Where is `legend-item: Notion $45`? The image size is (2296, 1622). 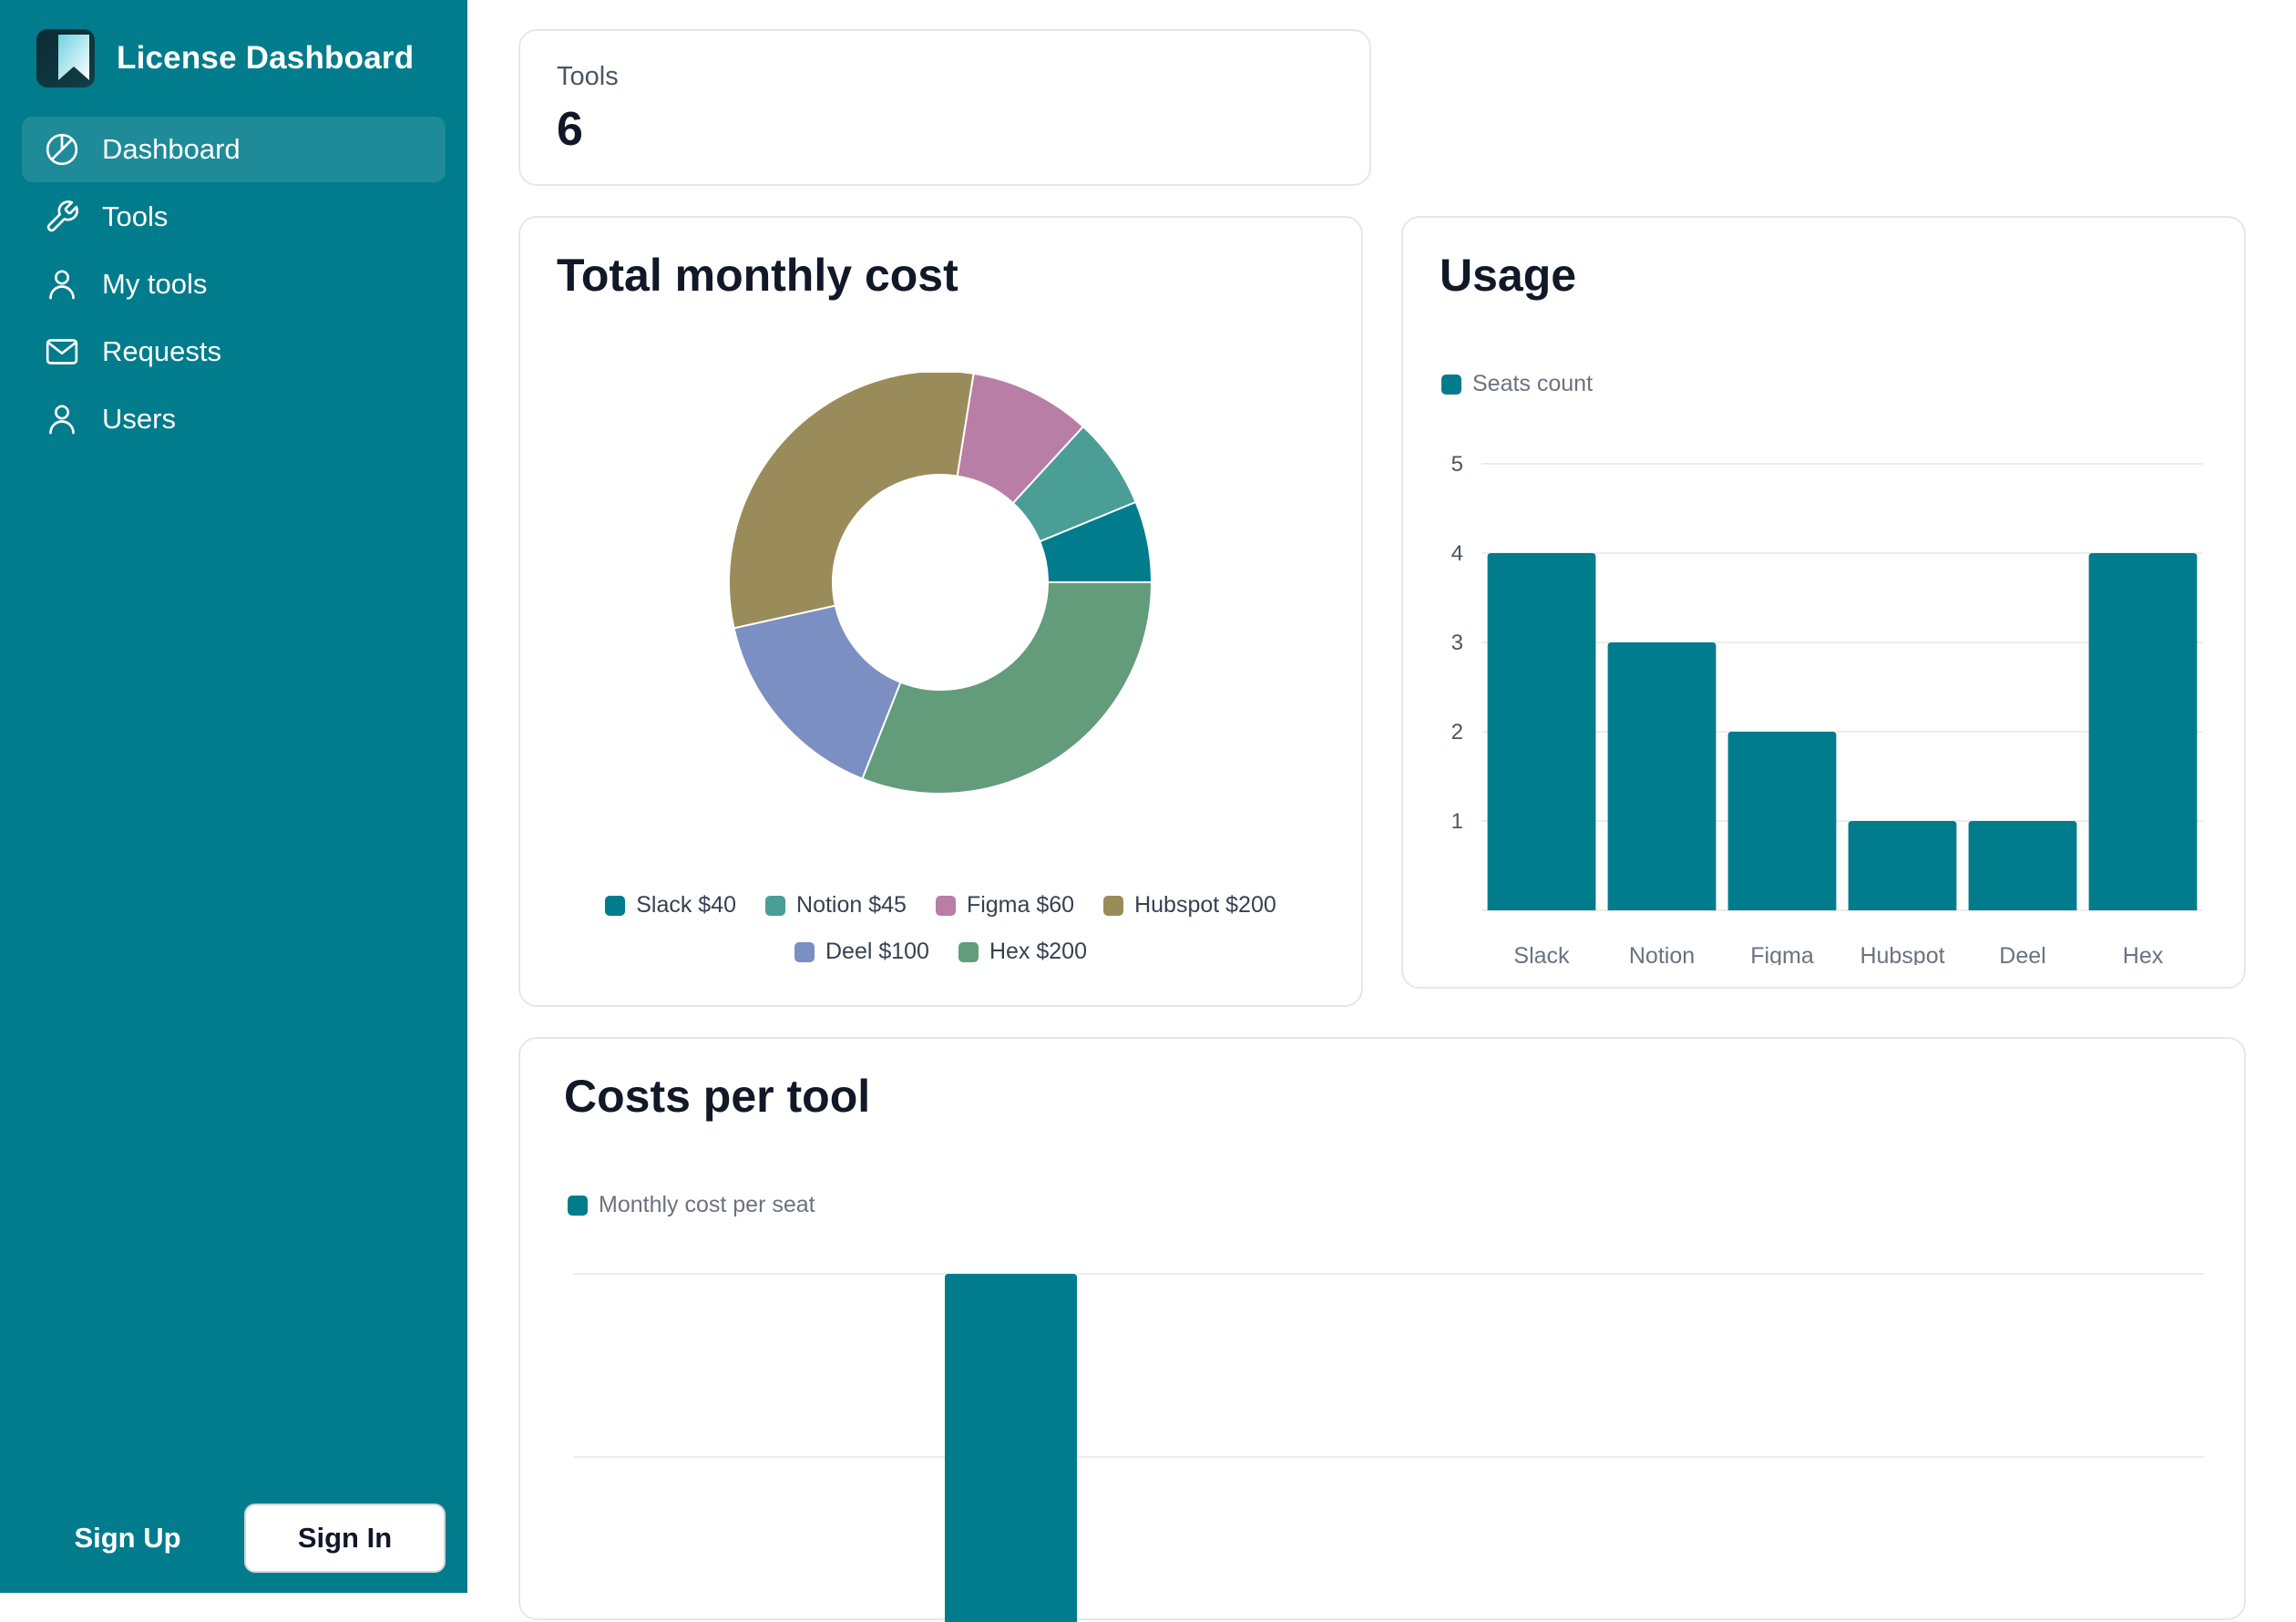
legend-item: Notion $45 is located at coordinates (836, 905).